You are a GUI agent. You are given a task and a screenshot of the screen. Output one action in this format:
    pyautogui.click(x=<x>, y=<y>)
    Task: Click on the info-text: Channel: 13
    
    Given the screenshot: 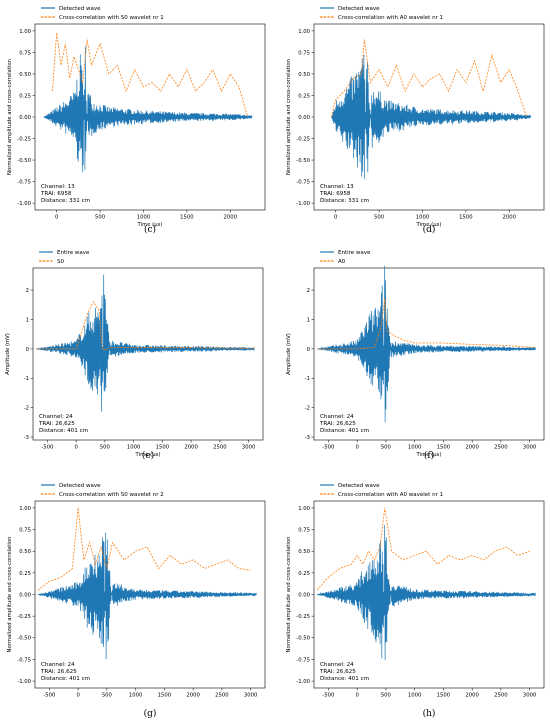 What is the action you would take?
    pyautogui.click(x=337, y=187)
    